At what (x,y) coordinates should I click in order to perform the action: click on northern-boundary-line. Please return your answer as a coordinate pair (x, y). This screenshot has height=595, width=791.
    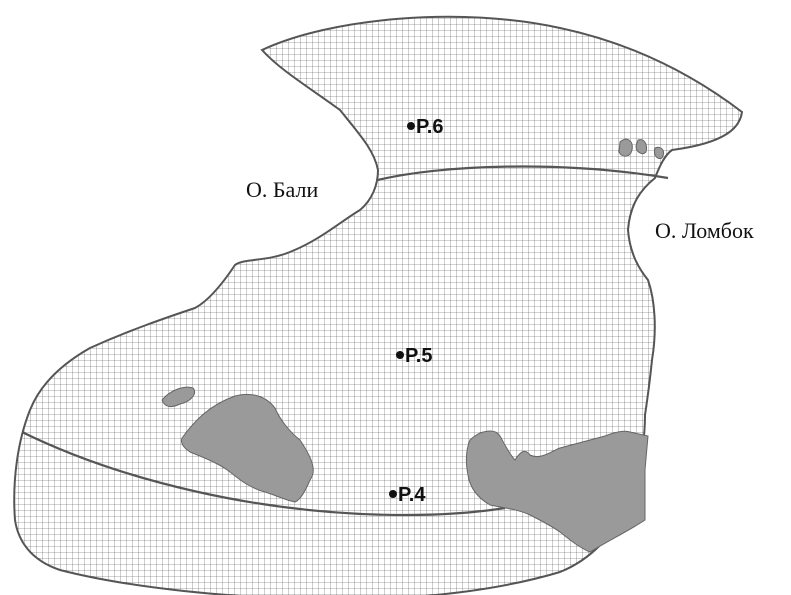
    Looking at the image, I should click on (523, 173).